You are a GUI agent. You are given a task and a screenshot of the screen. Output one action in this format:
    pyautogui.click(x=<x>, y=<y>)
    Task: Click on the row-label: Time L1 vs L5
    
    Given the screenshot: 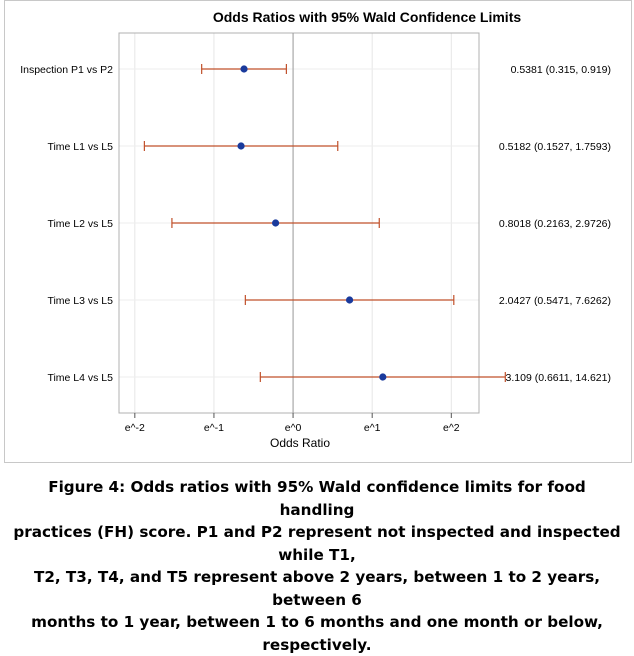 What is the action you would take?
    pyautogui.click(x=80, y=147)
    